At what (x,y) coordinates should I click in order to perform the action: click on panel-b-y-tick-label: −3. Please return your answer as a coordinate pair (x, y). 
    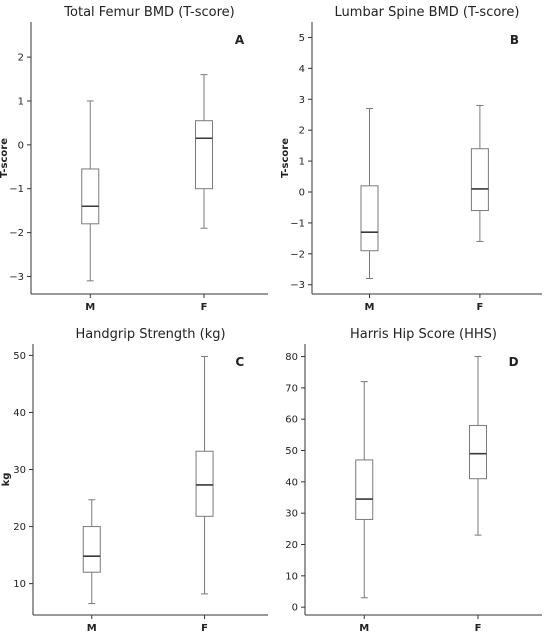
    Looking at the image, I should click on (297, 285).